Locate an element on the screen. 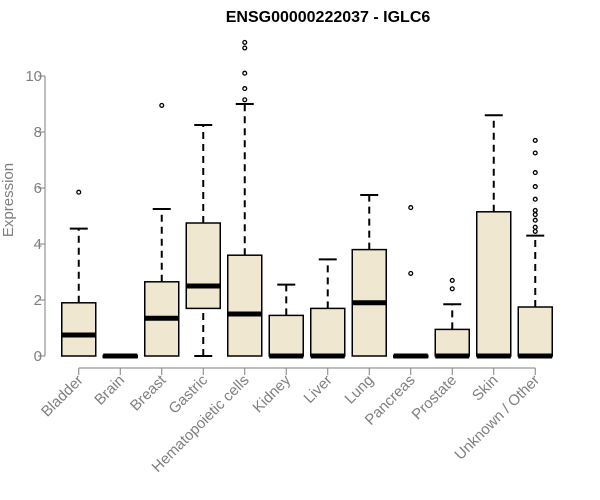  box-lung is located at coordinates (369, 275).